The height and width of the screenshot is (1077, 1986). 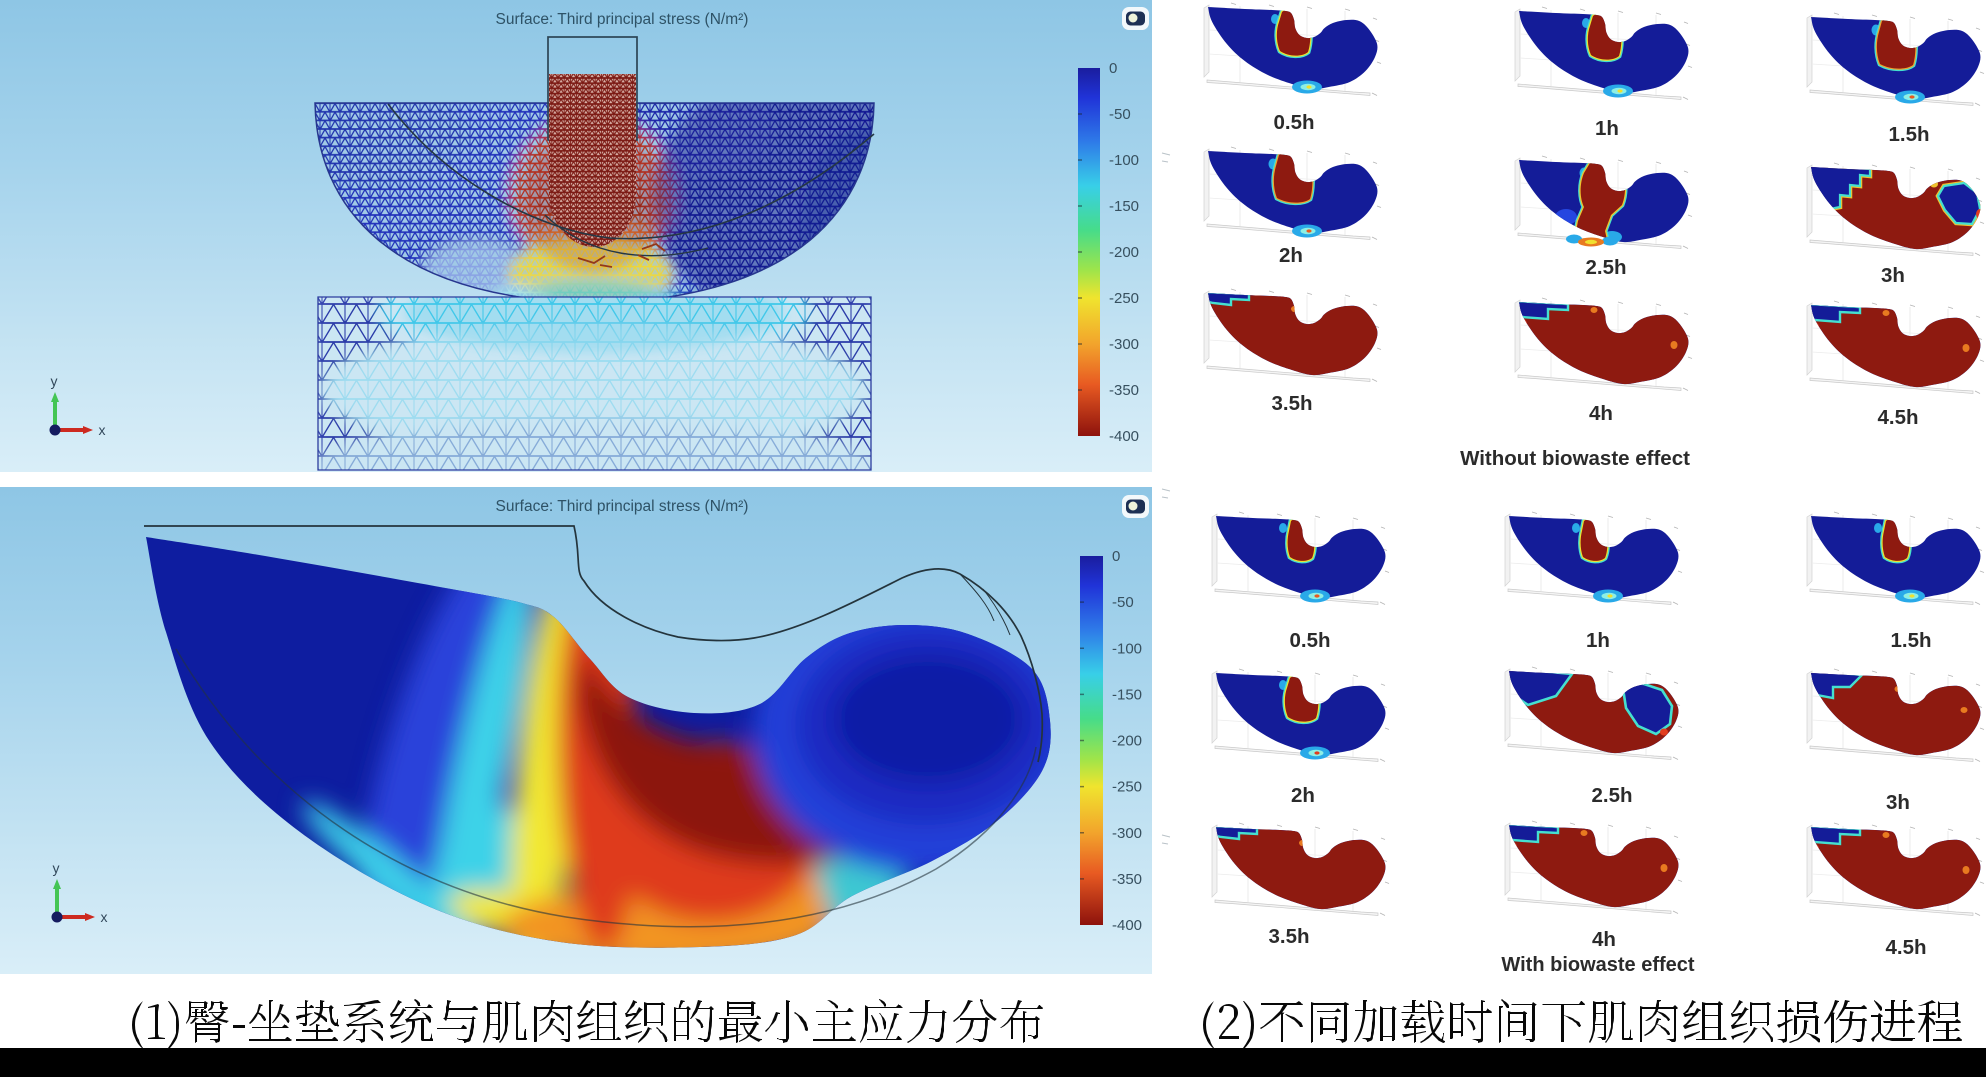 What do you see at coordinates (1575, 458) in the screenshot?
I see `svg-text: Without biowaste effect` at bounding box center [1575, 458].